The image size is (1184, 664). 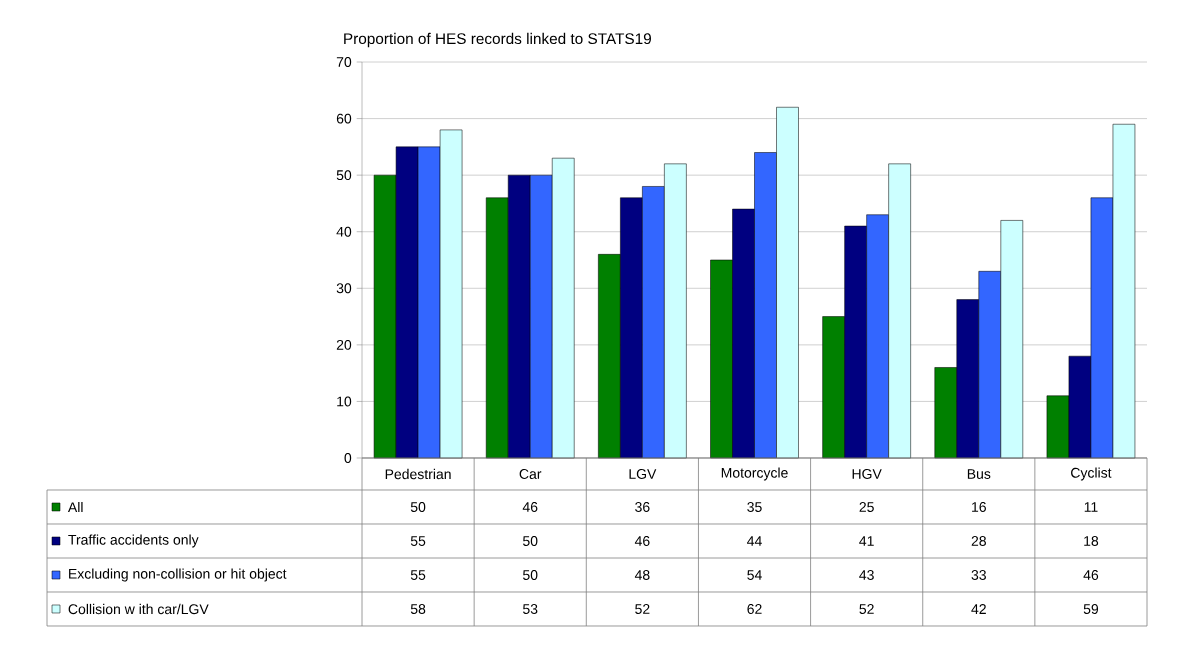 What do you see at coordinates (978, 575) in the screenshot?
I see `data-label: 33` at bounding box center [978, 575].